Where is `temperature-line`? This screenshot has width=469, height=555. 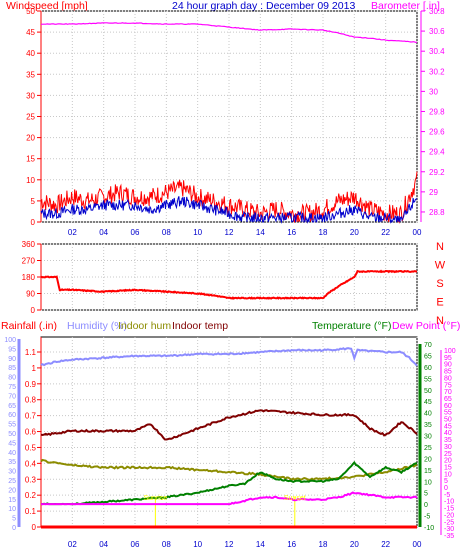
temperature-line is located at coordinates (229, 483).